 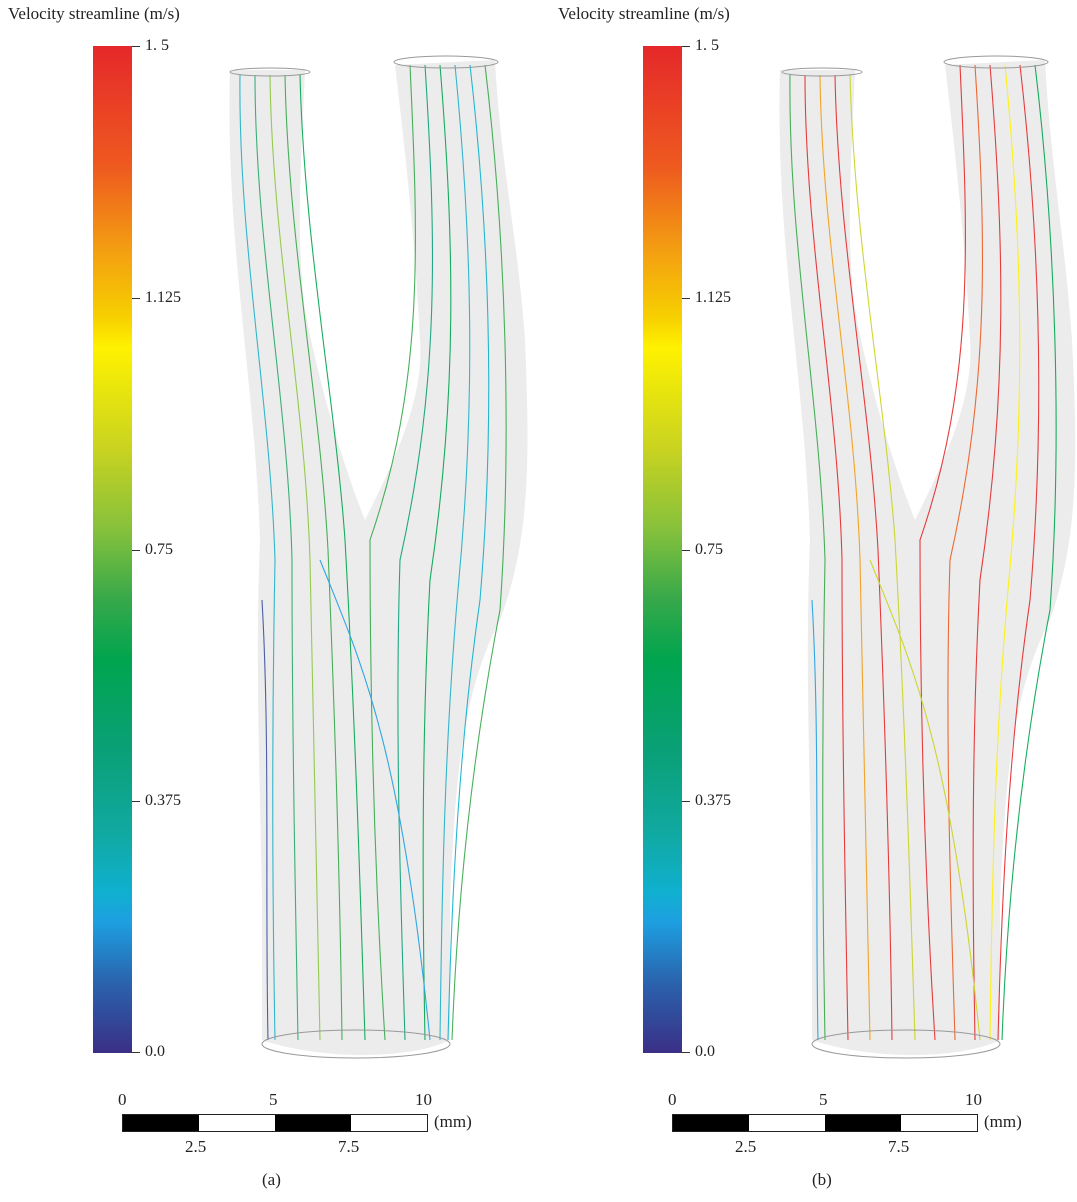 I want to click on panel-caption: (b), so click(x=822, y=1179).